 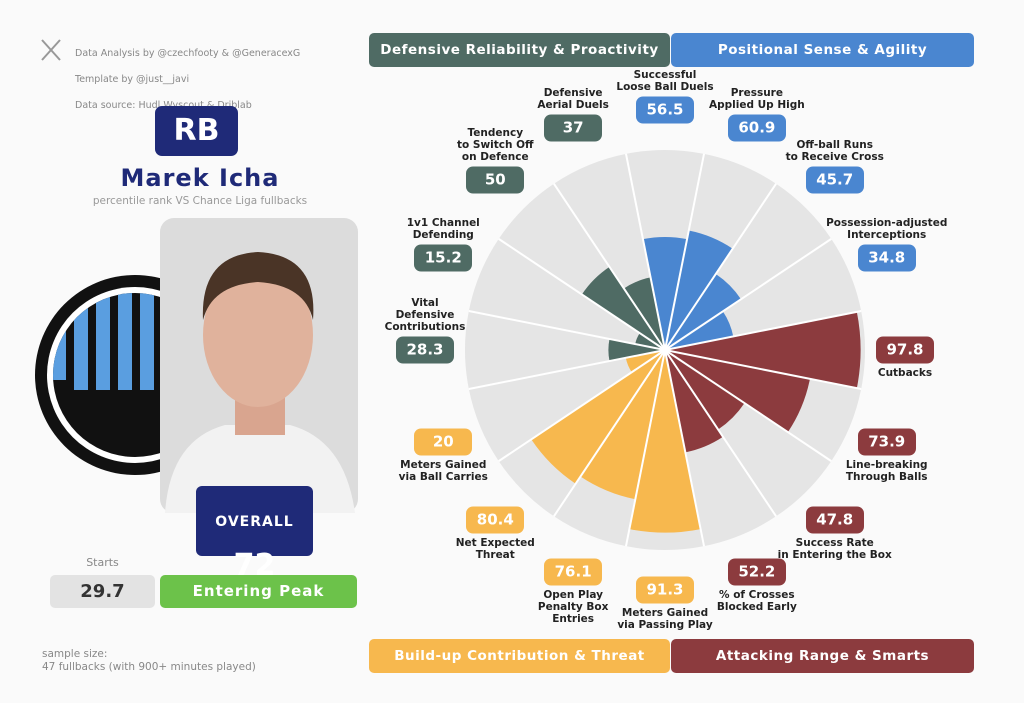 What do you see at coordinates (425, 350) in the screenshot?
I see `value-label: 28.3` at bounding box center [425, 350].